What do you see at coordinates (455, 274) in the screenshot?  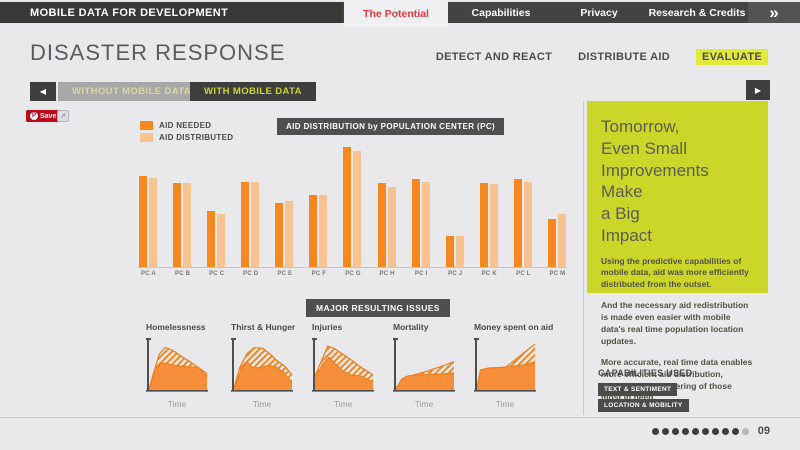 I see `bar-category-label: PC J` at bounding box center [455, 274].